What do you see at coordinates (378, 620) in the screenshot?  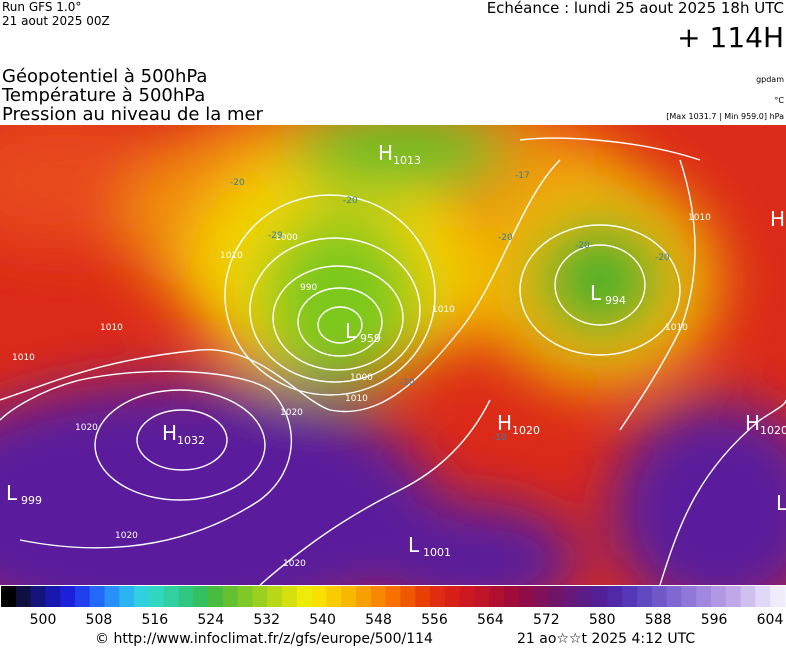 I see `colorbar-label: 548` at bounding box center [378, 620].